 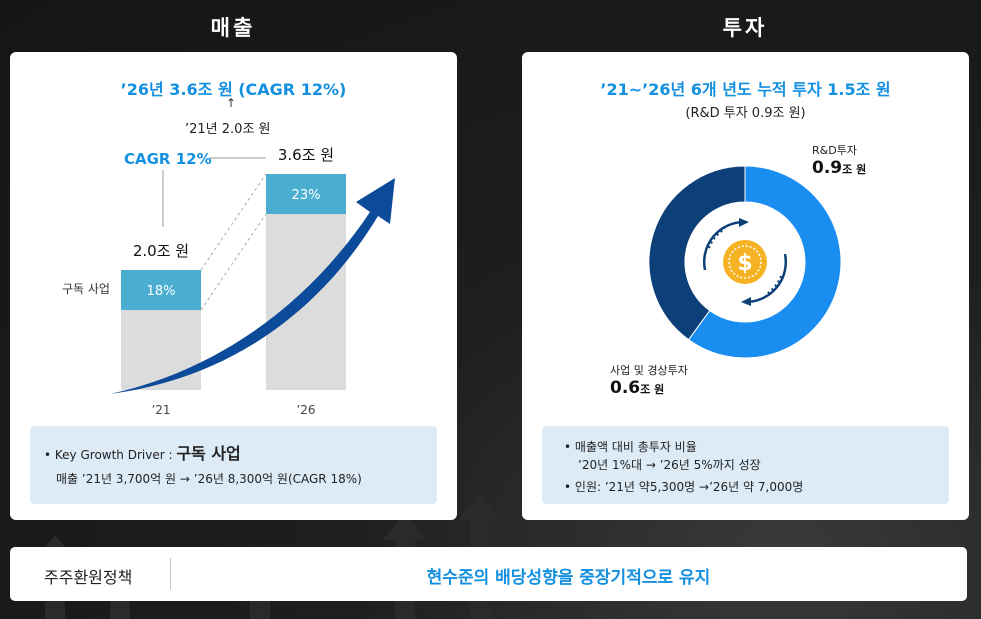 I want to click on investment-sub-headline: (R&D 투자 0.9조 원), so click(x=745, y=113).